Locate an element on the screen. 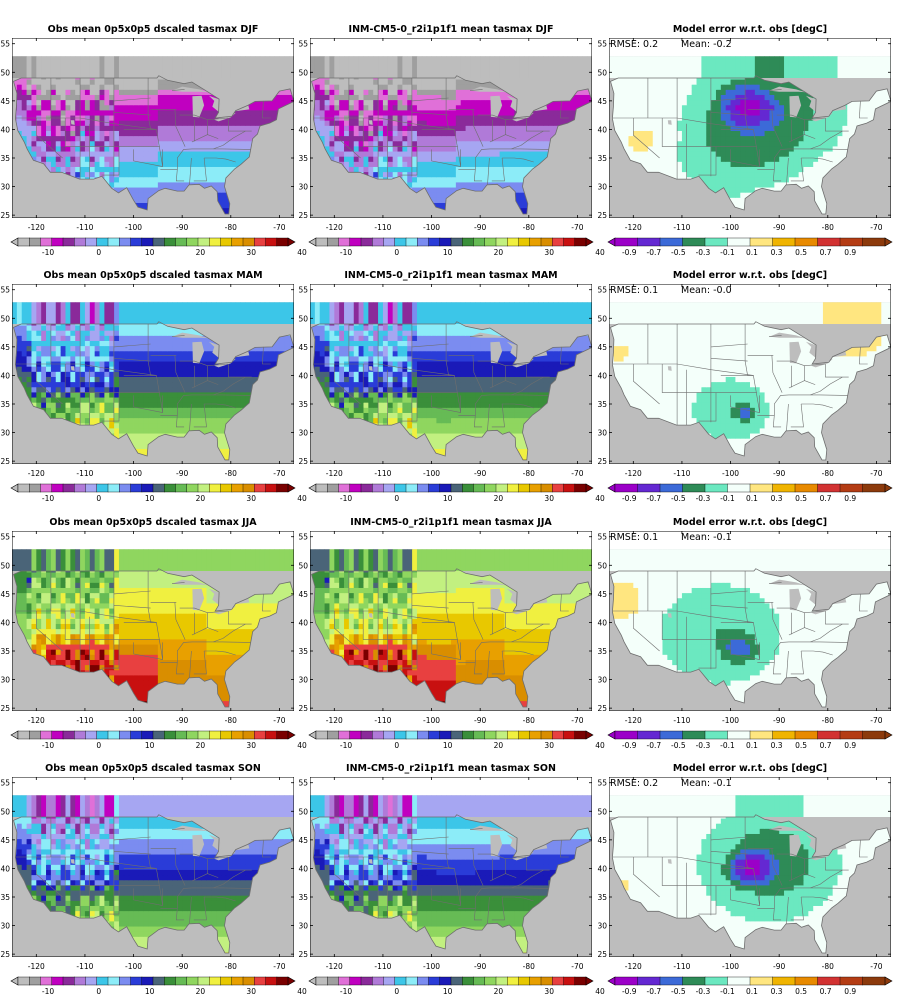 The image size is (900, 1000). lake is located at coordinates (198, 106).